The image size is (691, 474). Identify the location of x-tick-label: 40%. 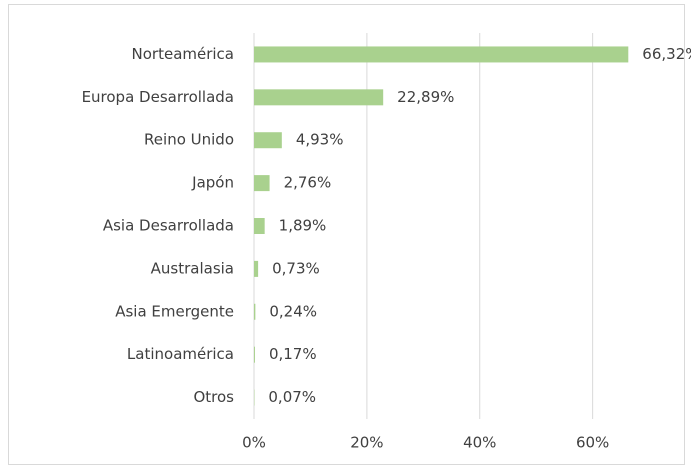
(479, 443).